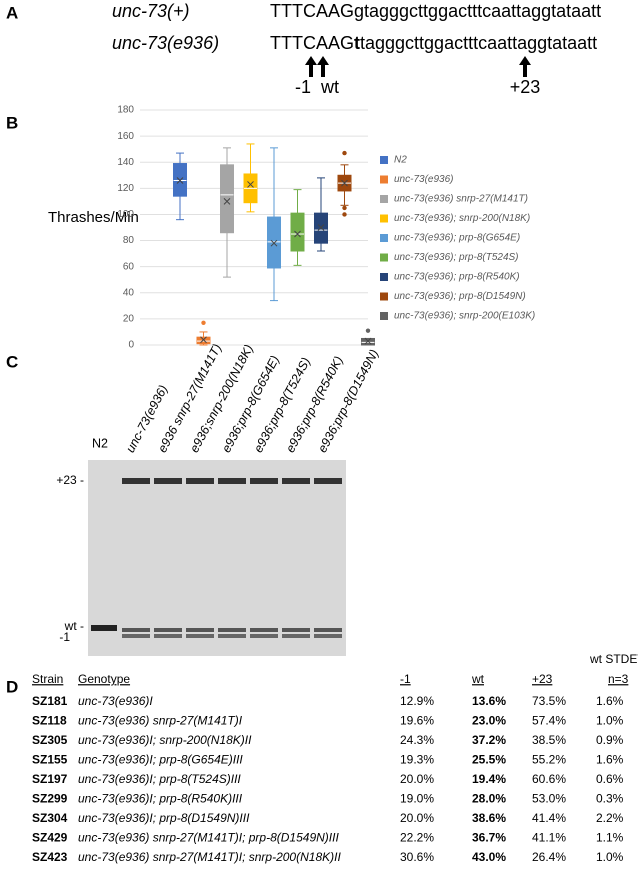 This screenshot has width=638, height=882. What do you see at coordinates (50, 838) in the screenshot?
I see `table-cell: SZ429` at bounding box center [50, 838].